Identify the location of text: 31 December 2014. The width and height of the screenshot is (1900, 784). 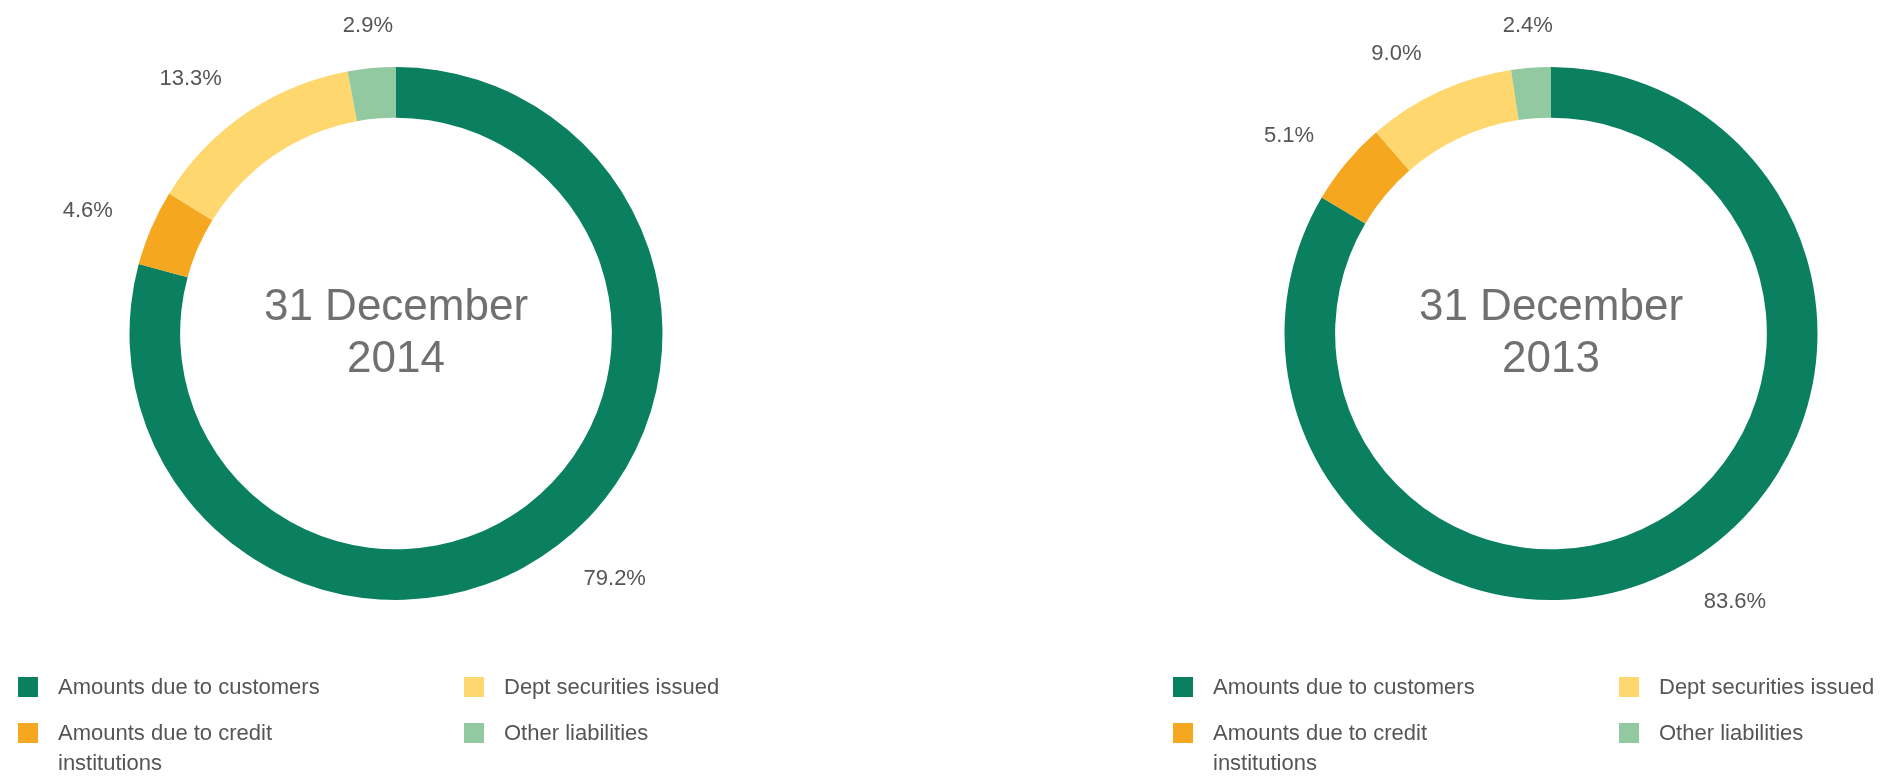
(396, 330).